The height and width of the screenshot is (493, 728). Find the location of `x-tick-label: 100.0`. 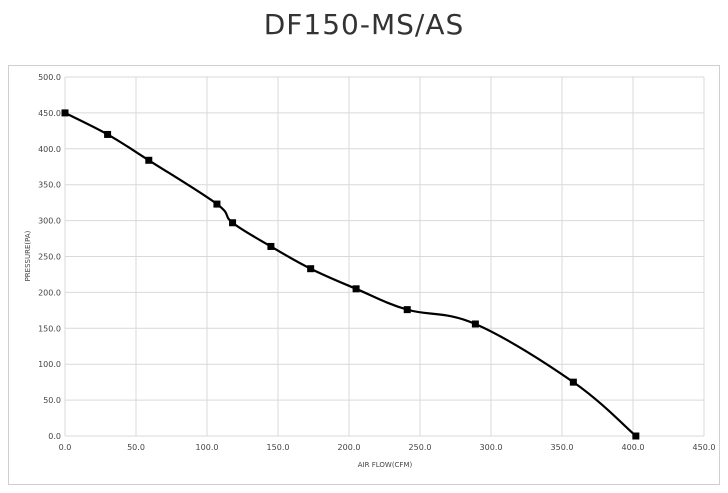

x-tick-label: 100.0 is located at coordinates (207, 447).